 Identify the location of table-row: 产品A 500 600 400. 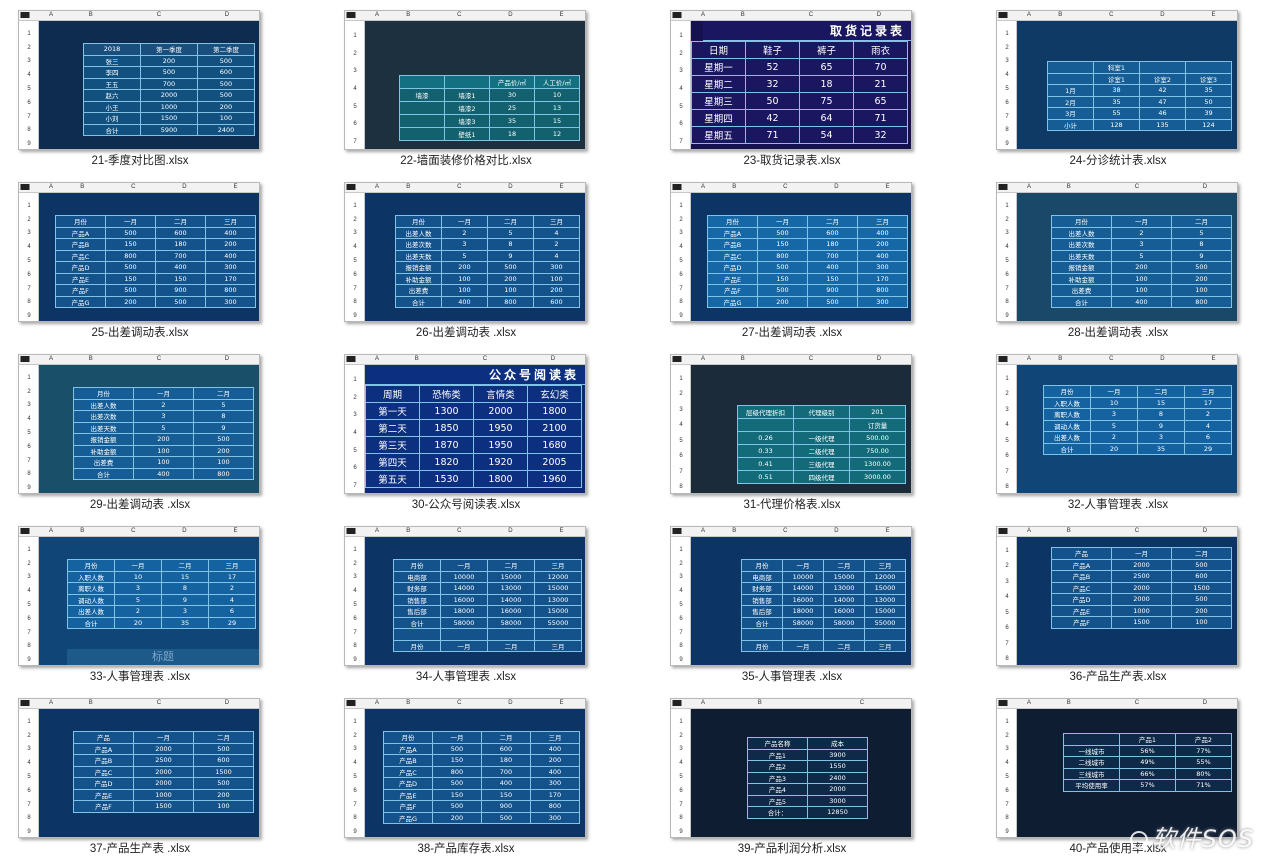
(155, 232).